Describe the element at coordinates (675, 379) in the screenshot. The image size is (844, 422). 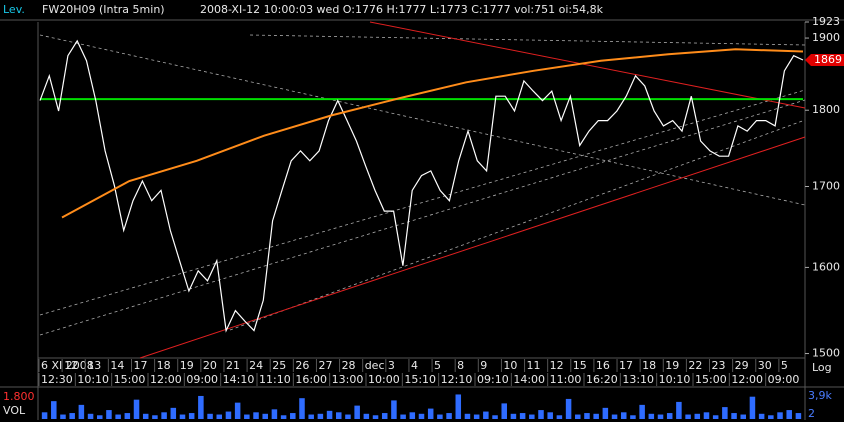
I see `x-tick-label: 10:10` at that location.